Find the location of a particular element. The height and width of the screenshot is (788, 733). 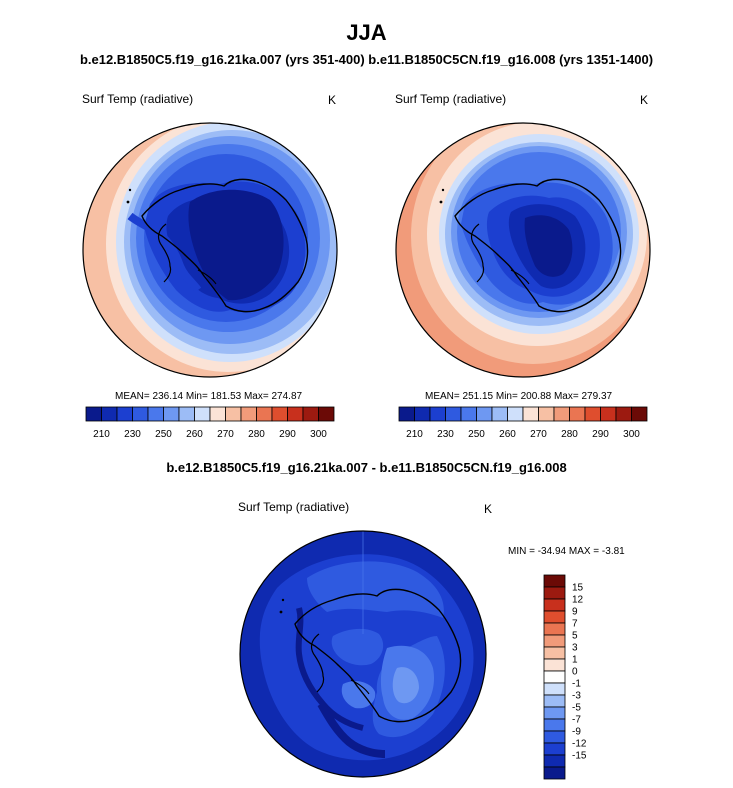

colorbar-panel-2-tick-label: 270 is located at coordinates (538, 434).